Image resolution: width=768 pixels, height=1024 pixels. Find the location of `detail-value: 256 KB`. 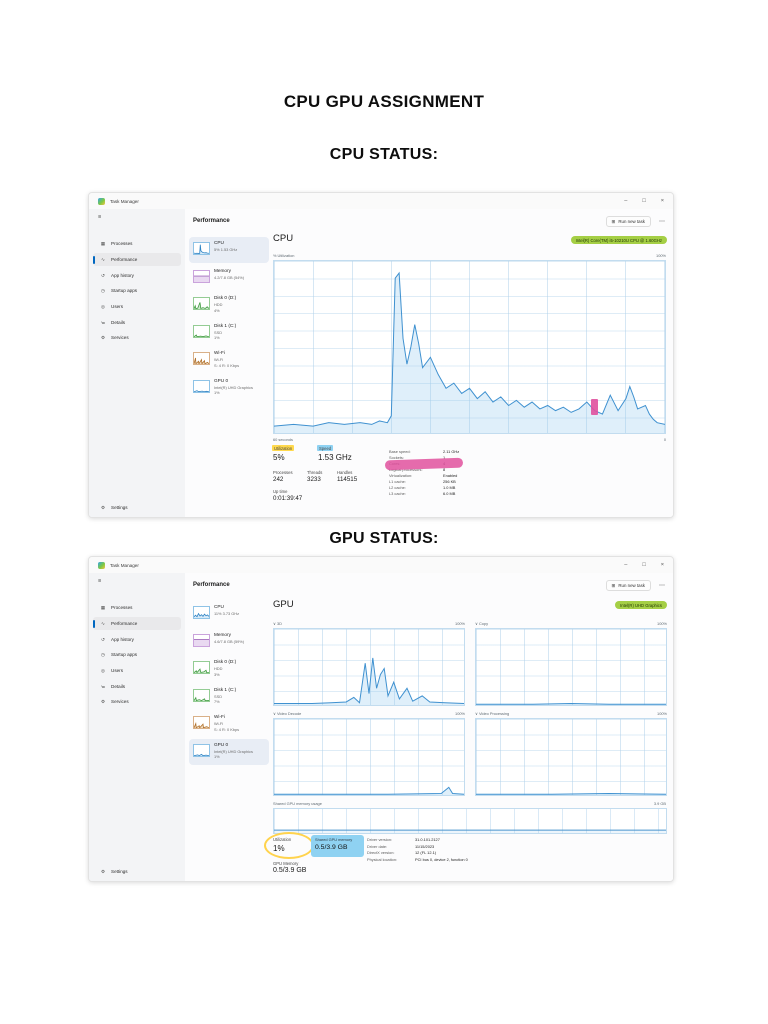

detail-value: 256 KB is located at coordinates (449, 481).